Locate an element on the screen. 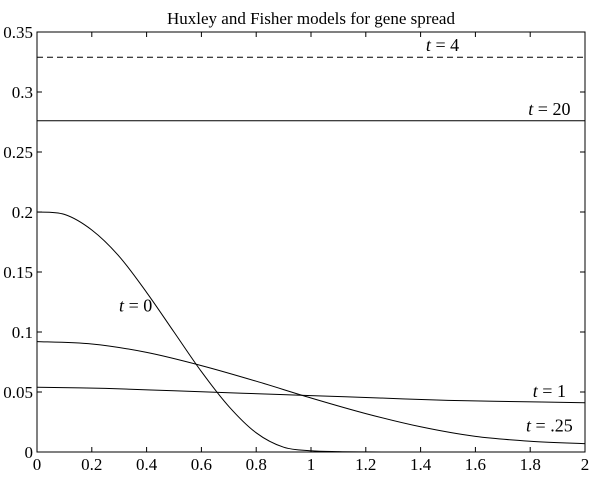 Image resolution: width=591 pixels, height=478 pixels. curve-label: t = 0 is located at coordinates (135, 306).